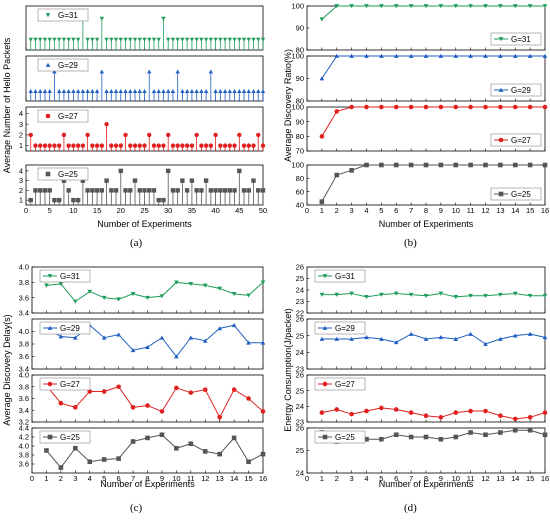  Describe the element at coordinates (104, 478) in the screenshot. I see `x-tick-label: 5` at that location.